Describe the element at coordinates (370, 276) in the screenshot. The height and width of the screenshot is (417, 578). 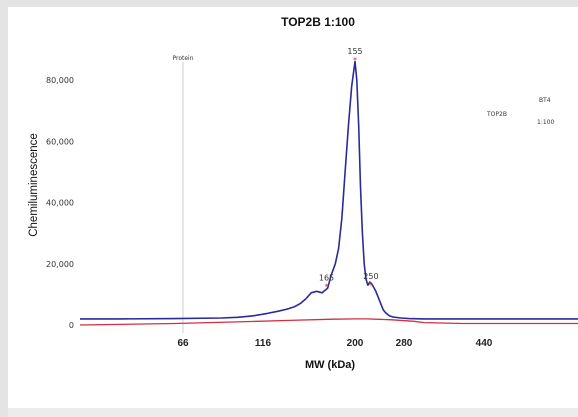
I see `peak-label: 250` at that location.